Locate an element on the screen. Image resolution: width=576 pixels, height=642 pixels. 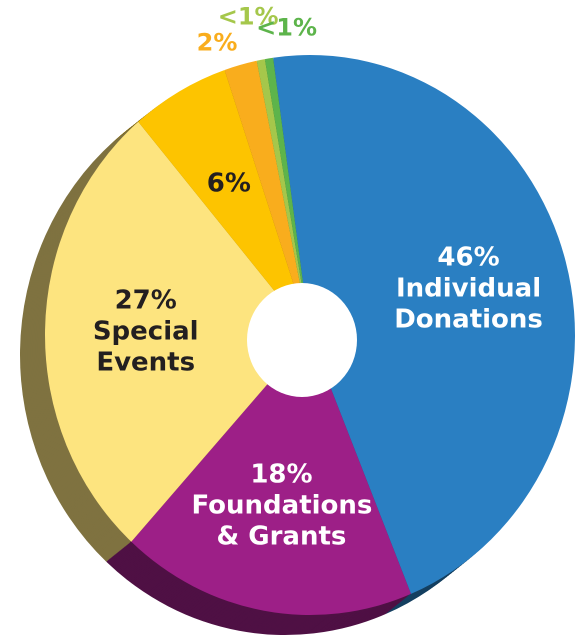
category-label: Individual Donations is located at coordinates (468, 304).